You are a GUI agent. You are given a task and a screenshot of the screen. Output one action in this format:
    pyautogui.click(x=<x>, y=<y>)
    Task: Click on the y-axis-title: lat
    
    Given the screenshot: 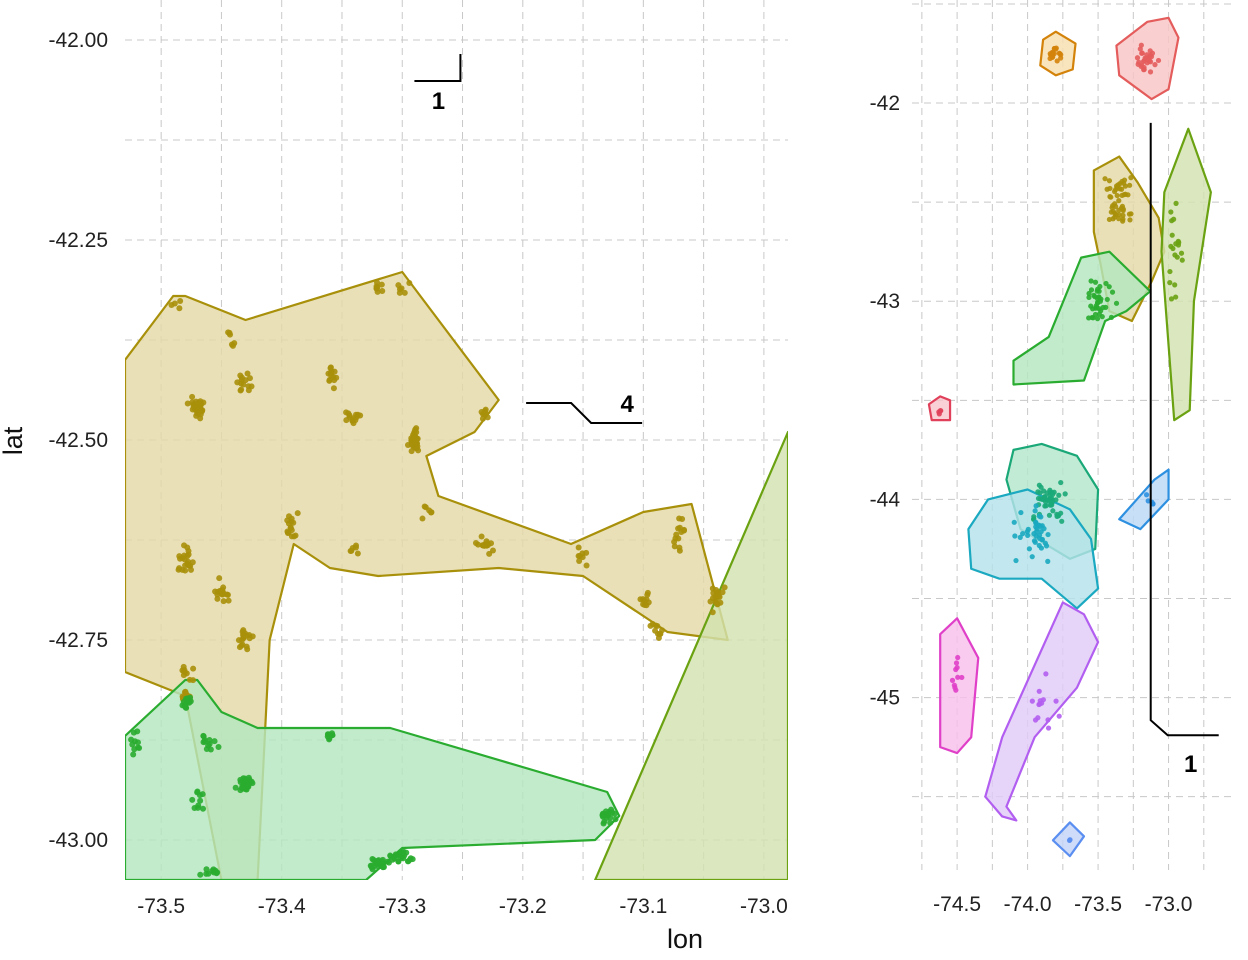 What is the action you would take?
    pyautogui.click(x=14, y=440)
    